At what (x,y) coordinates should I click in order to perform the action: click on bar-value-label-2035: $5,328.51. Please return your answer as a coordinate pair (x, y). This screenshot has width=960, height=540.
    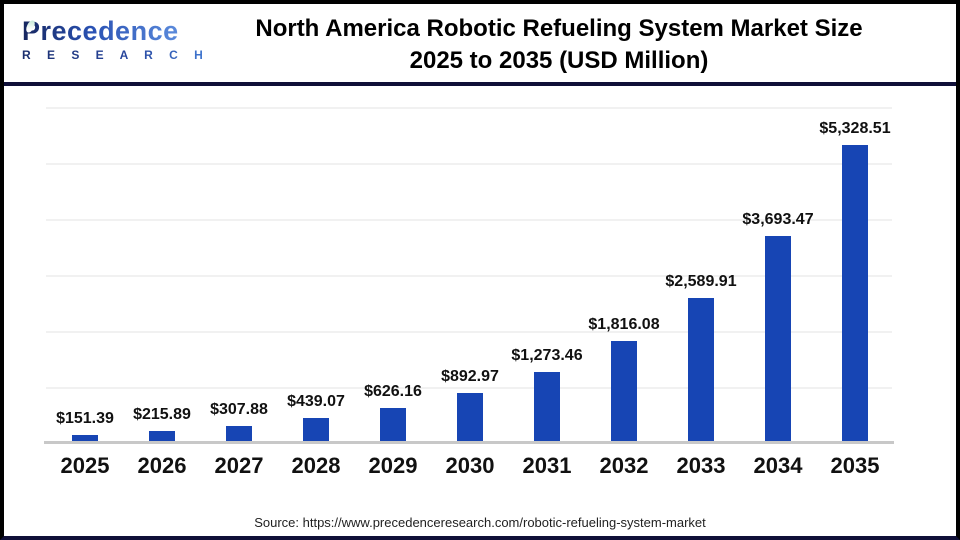
    Looking at the image, I should click on (855, 128).